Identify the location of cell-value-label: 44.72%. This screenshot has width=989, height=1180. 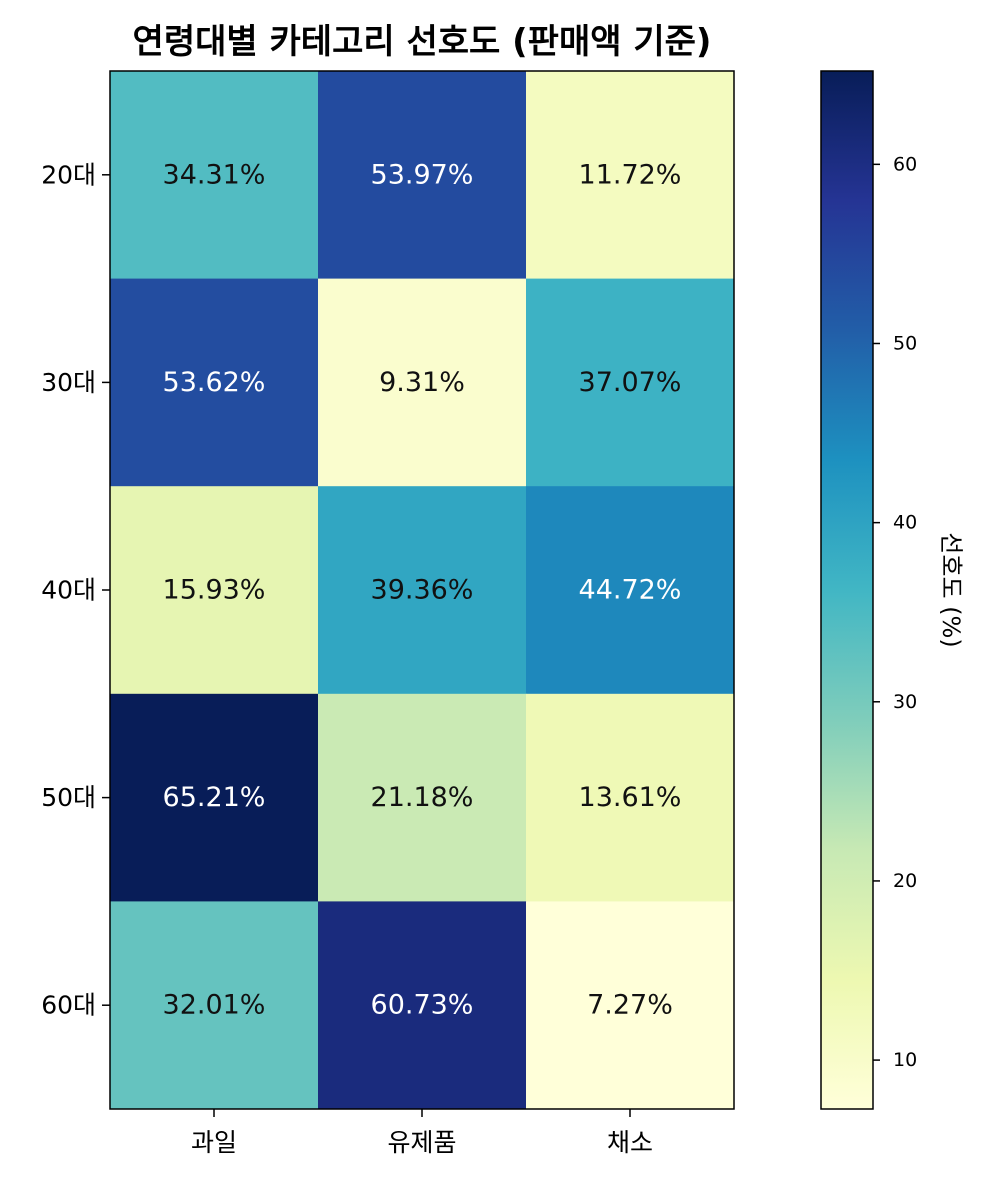
(630, 590).